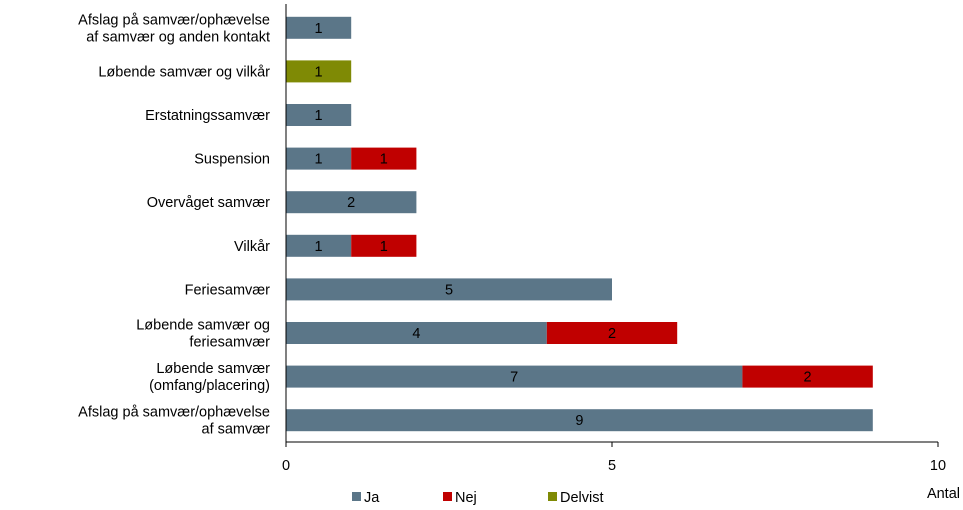  I want to click on category-label-7: Løbende samvær og feriesamvær, so click(203, 334).